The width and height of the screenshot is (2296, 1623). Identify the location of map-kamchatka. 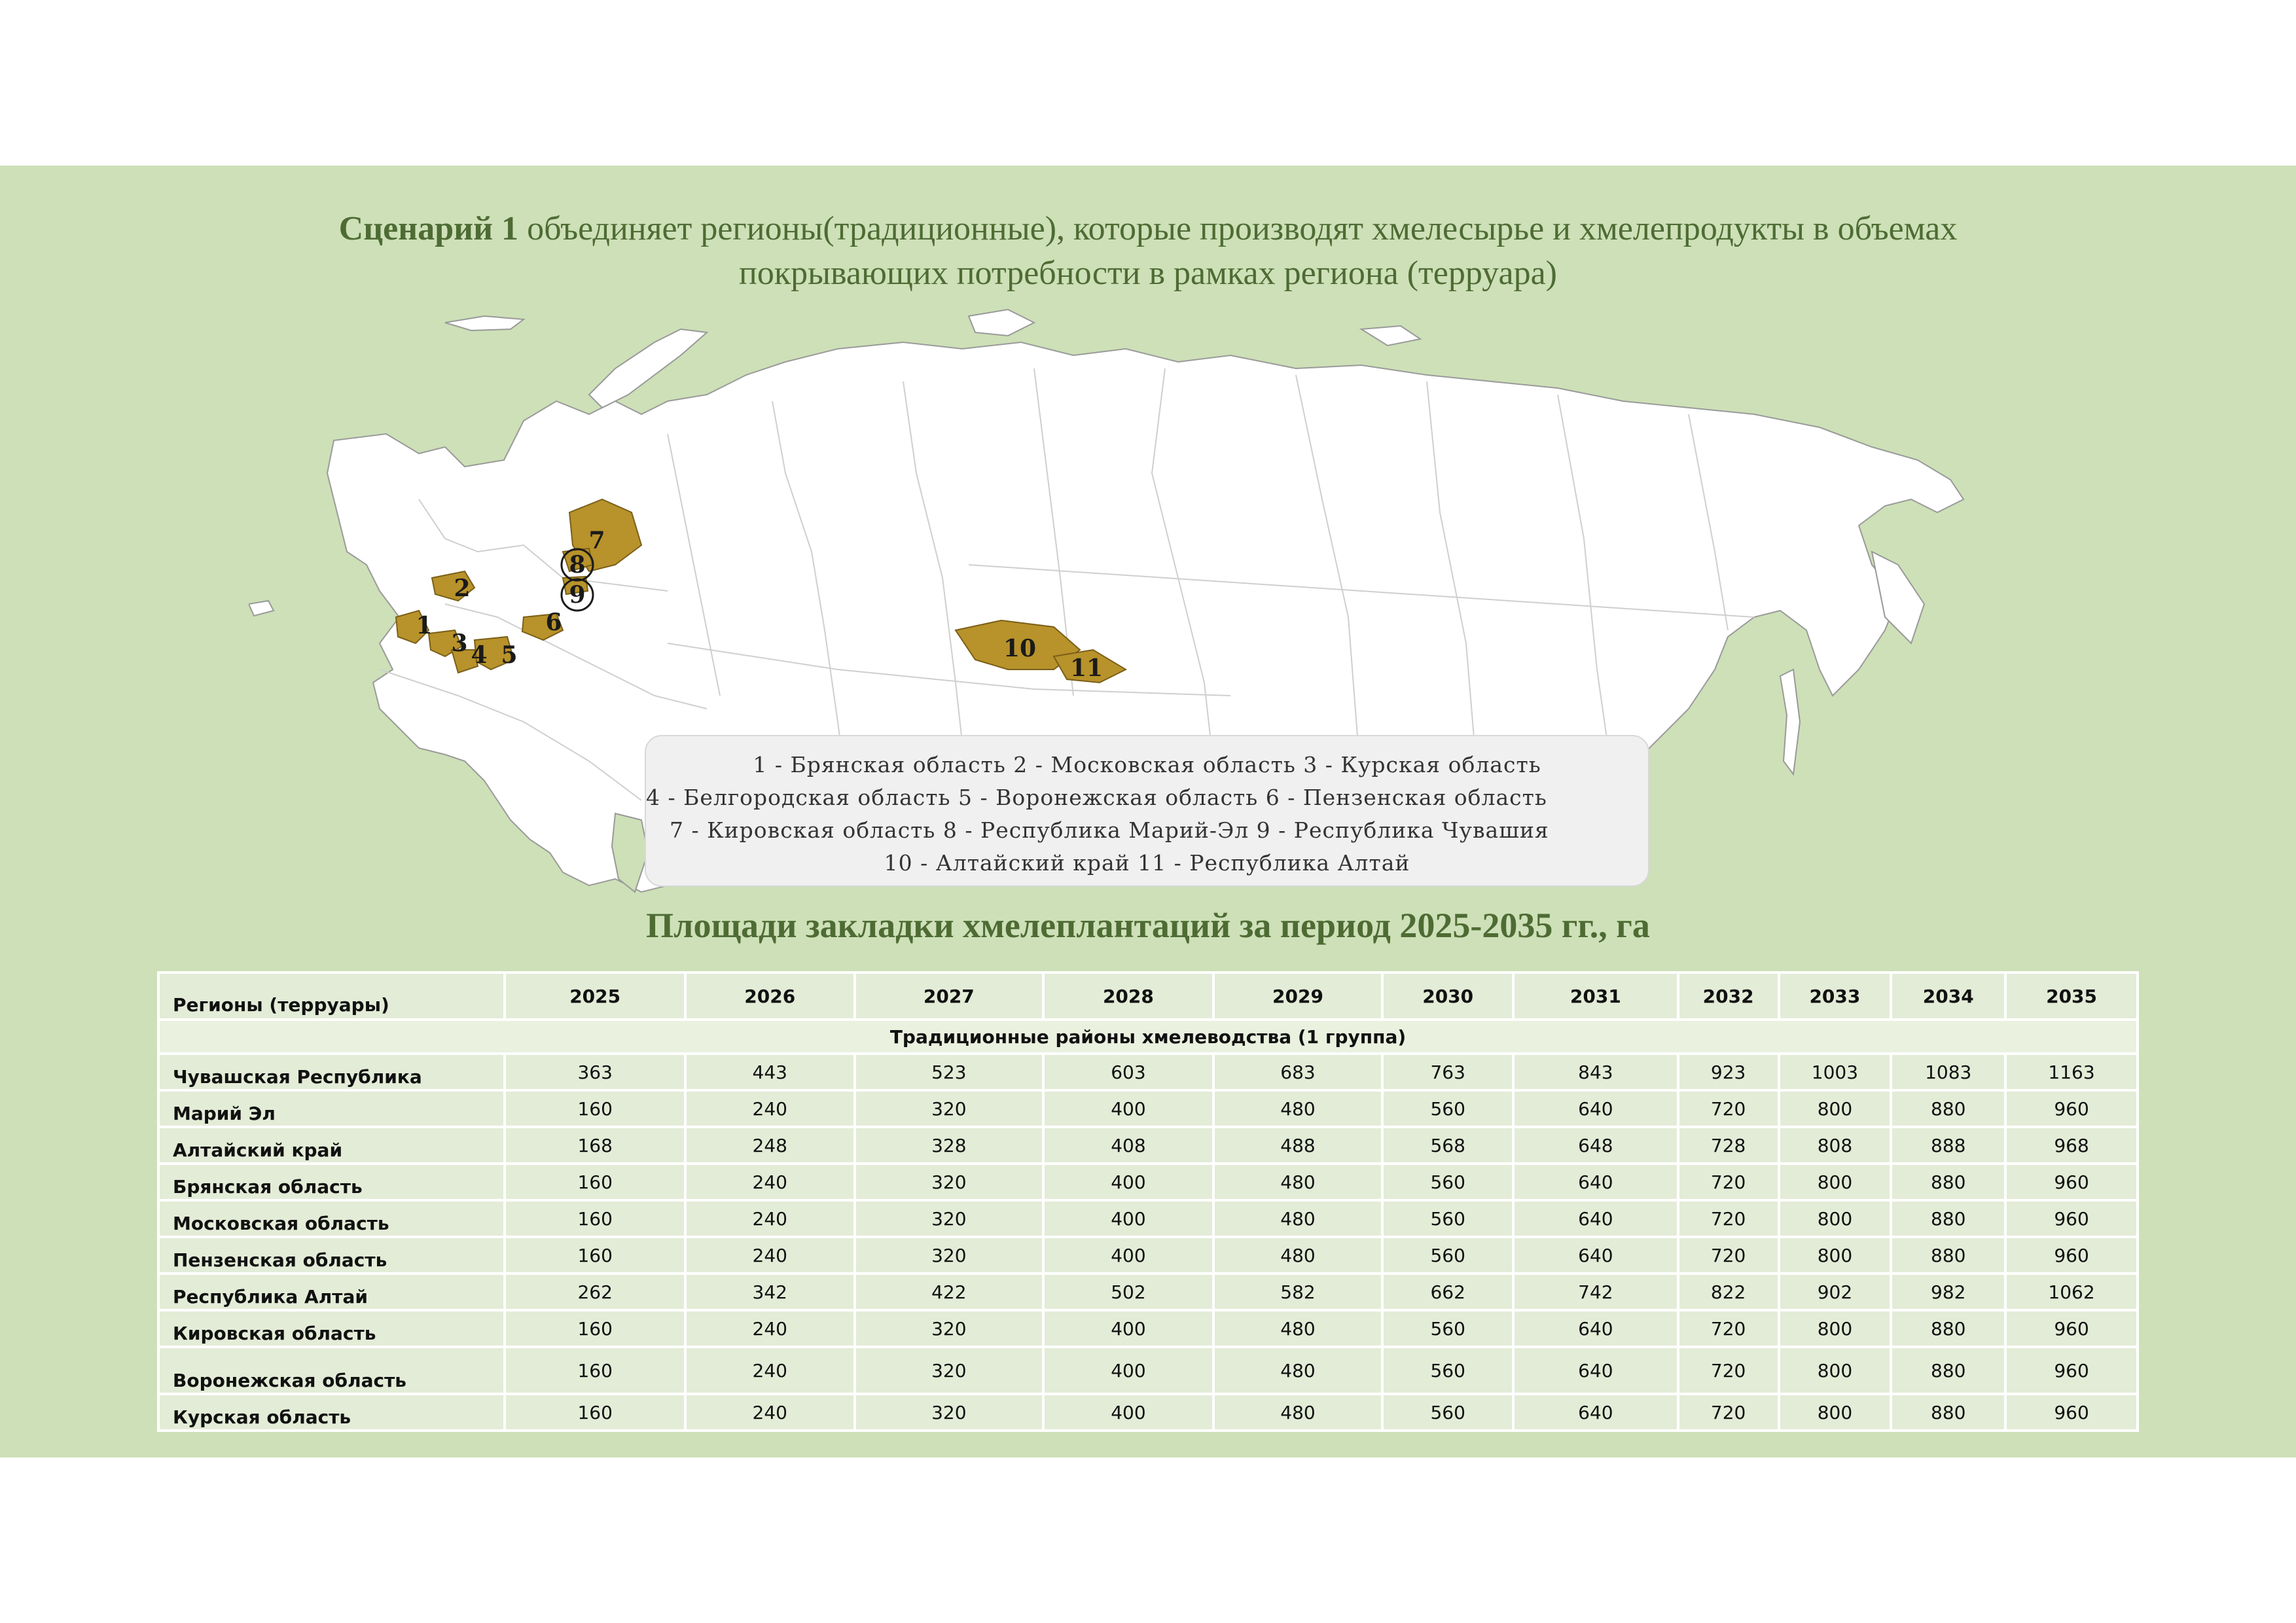
(1898, 597).